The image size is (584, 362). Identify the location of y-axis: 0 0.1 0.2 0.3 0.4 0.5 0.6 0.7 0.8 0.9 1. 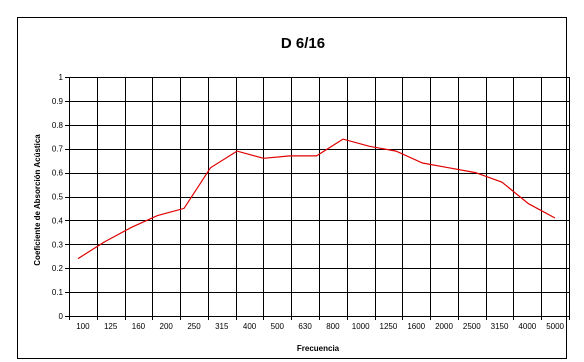
(60, 197).